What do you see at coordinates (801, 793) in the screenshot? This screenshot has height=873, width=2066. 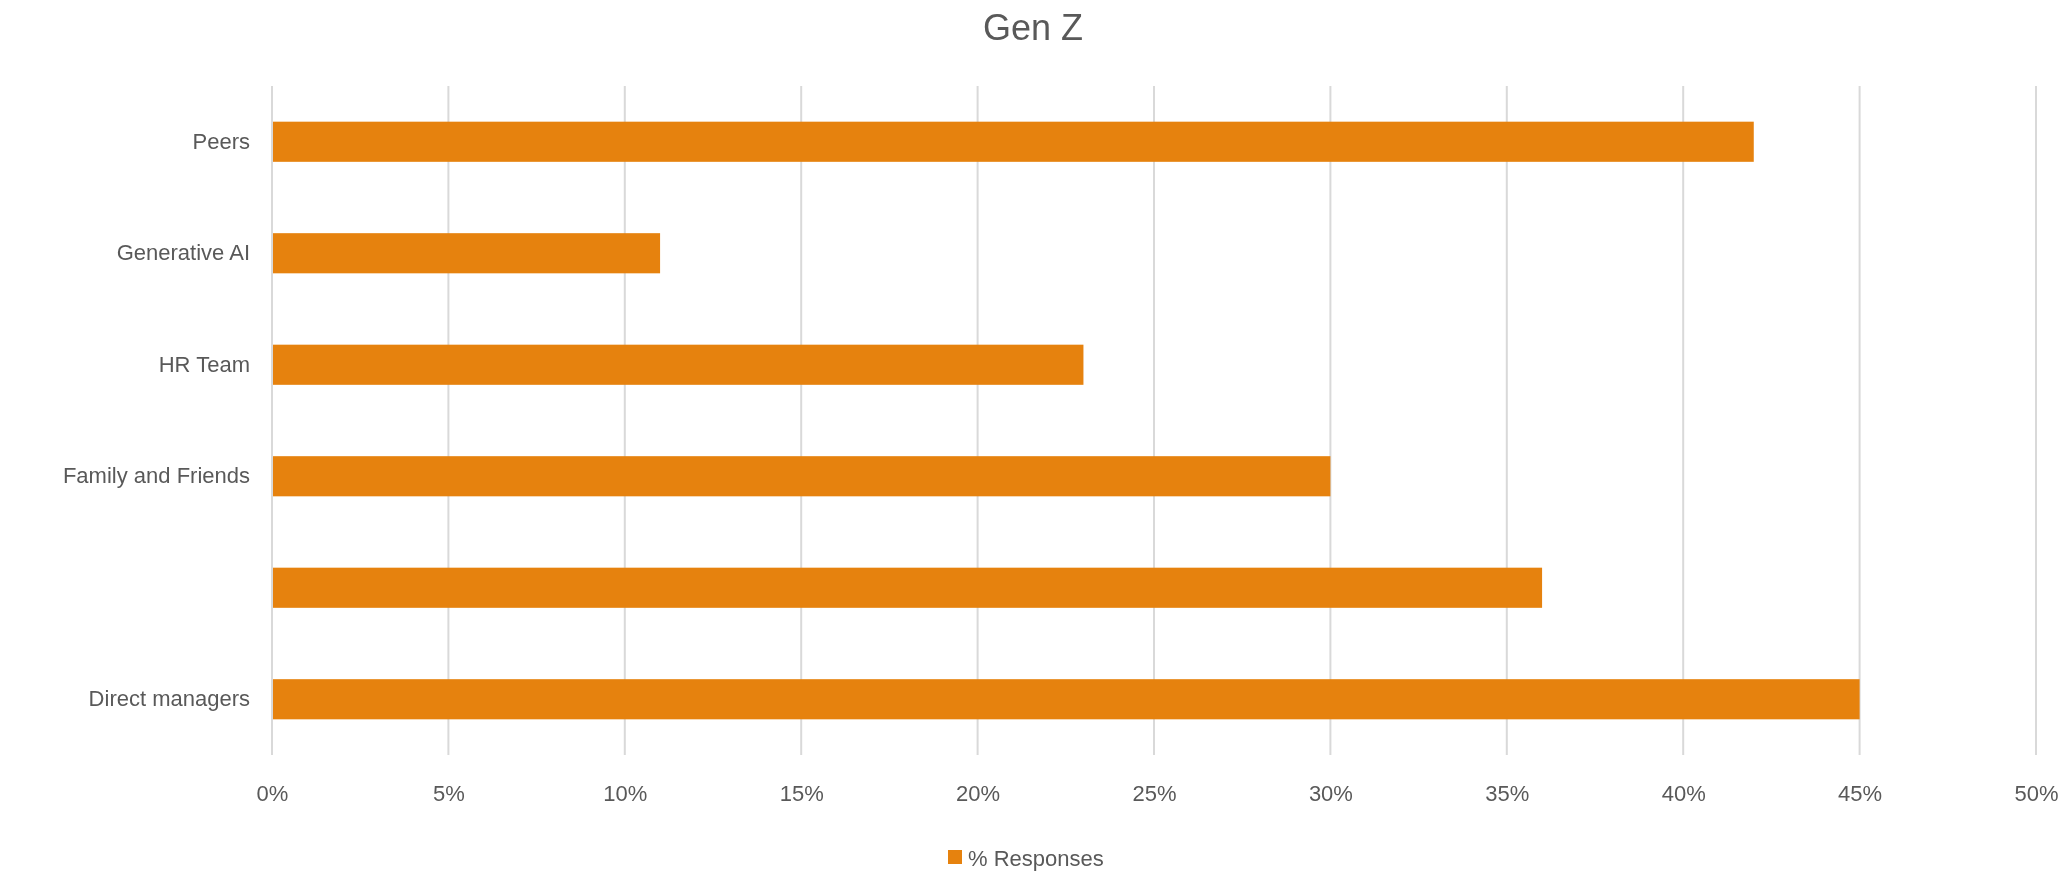 I see `x-tick-label: 15%` at bounding box center [801, 793].